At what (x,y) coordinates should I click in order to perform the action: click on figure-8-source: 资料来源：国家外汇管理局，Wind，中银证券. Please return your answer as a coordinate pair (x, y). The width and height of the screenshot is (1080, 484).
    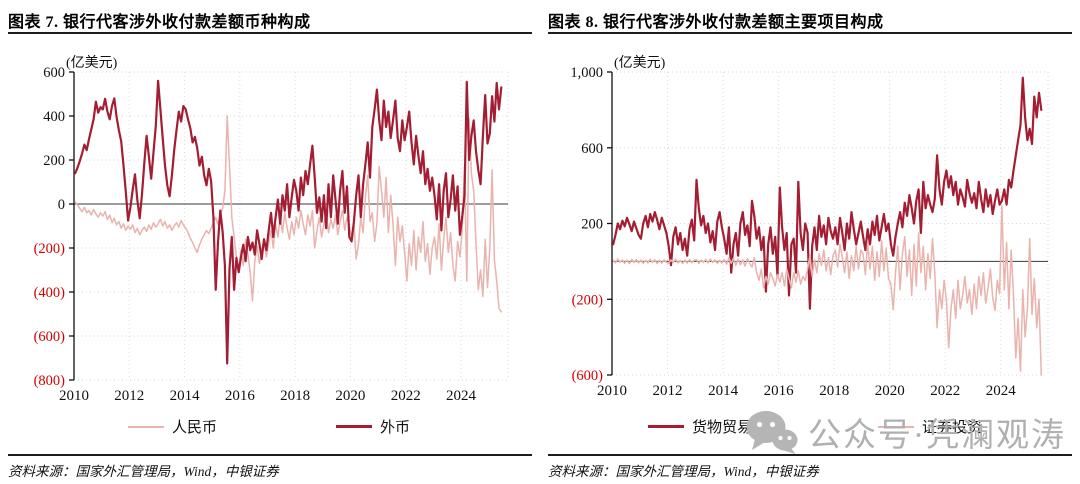
    Looking at the image, I should click on (683, 471).